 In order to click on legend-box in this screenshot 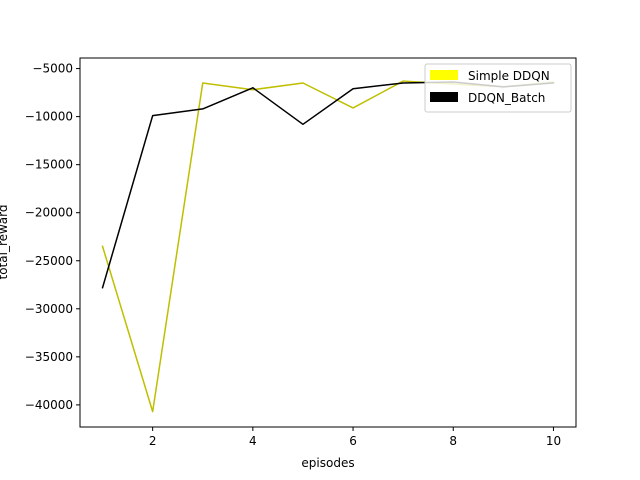, I will do `click(498, 88)`.